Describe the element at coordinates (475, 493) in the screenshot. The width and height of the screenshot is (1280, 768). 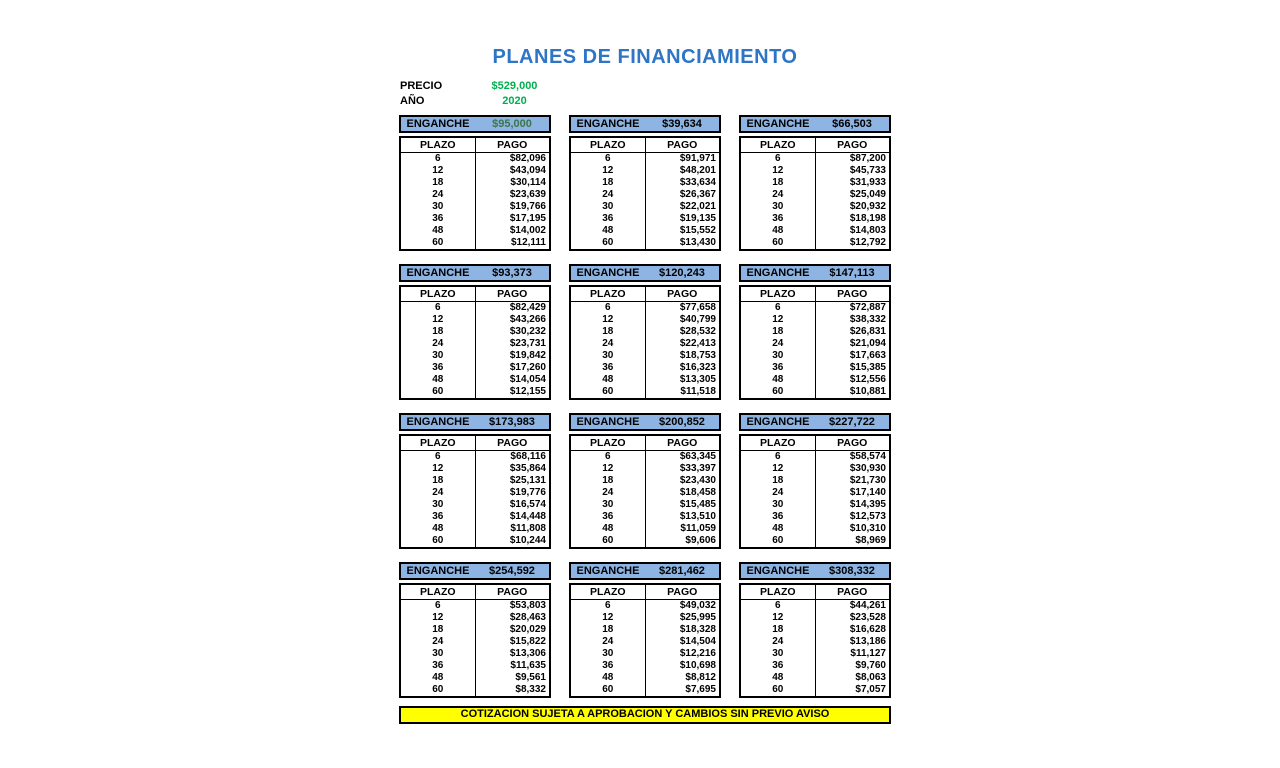
I see `payment-row: 24 $19,776` at that location.